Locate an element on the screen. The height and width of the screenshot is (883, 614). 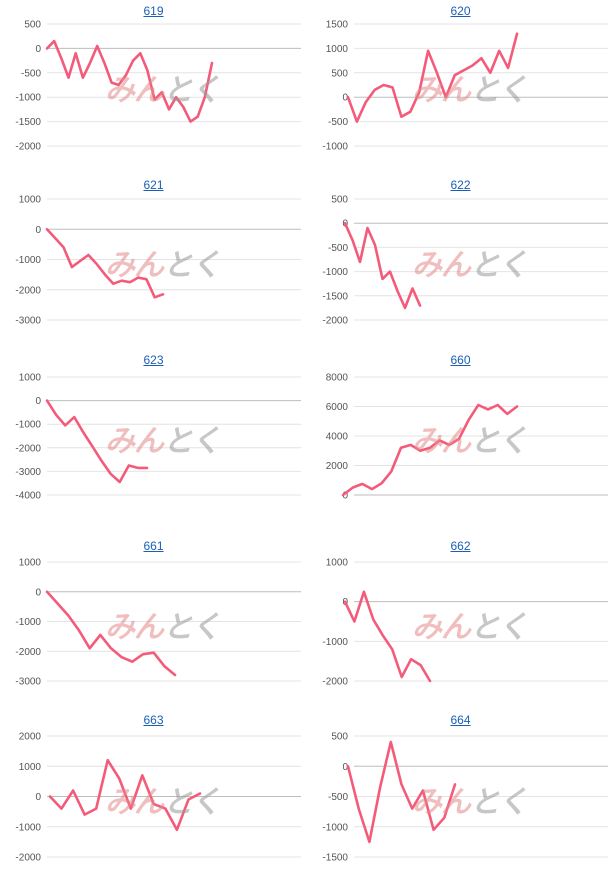
line-chart: 1000 0 -1000 -2000 -3000 -4000 is located at coordinates (158, 437).